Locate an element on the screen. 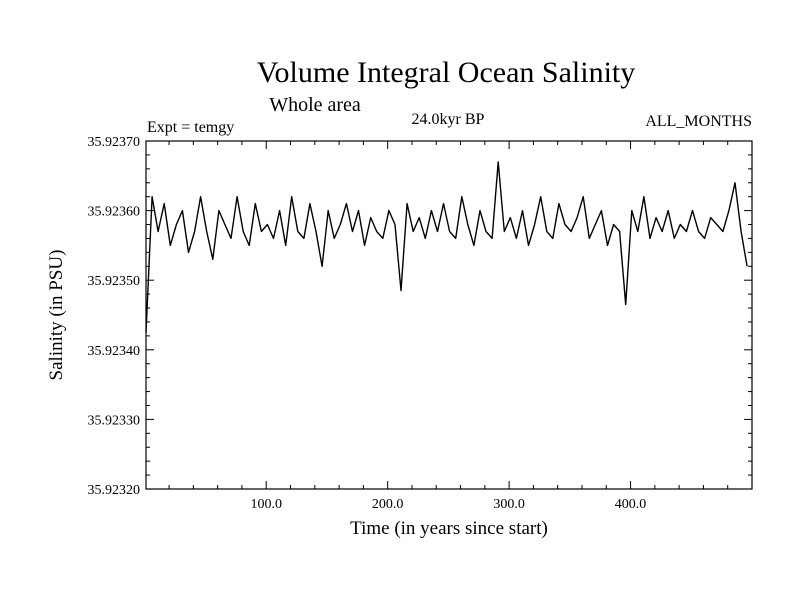 This screenshot has height=600, width=800. period-label: 24.0kyr BP is located at coordinates (448, 119).